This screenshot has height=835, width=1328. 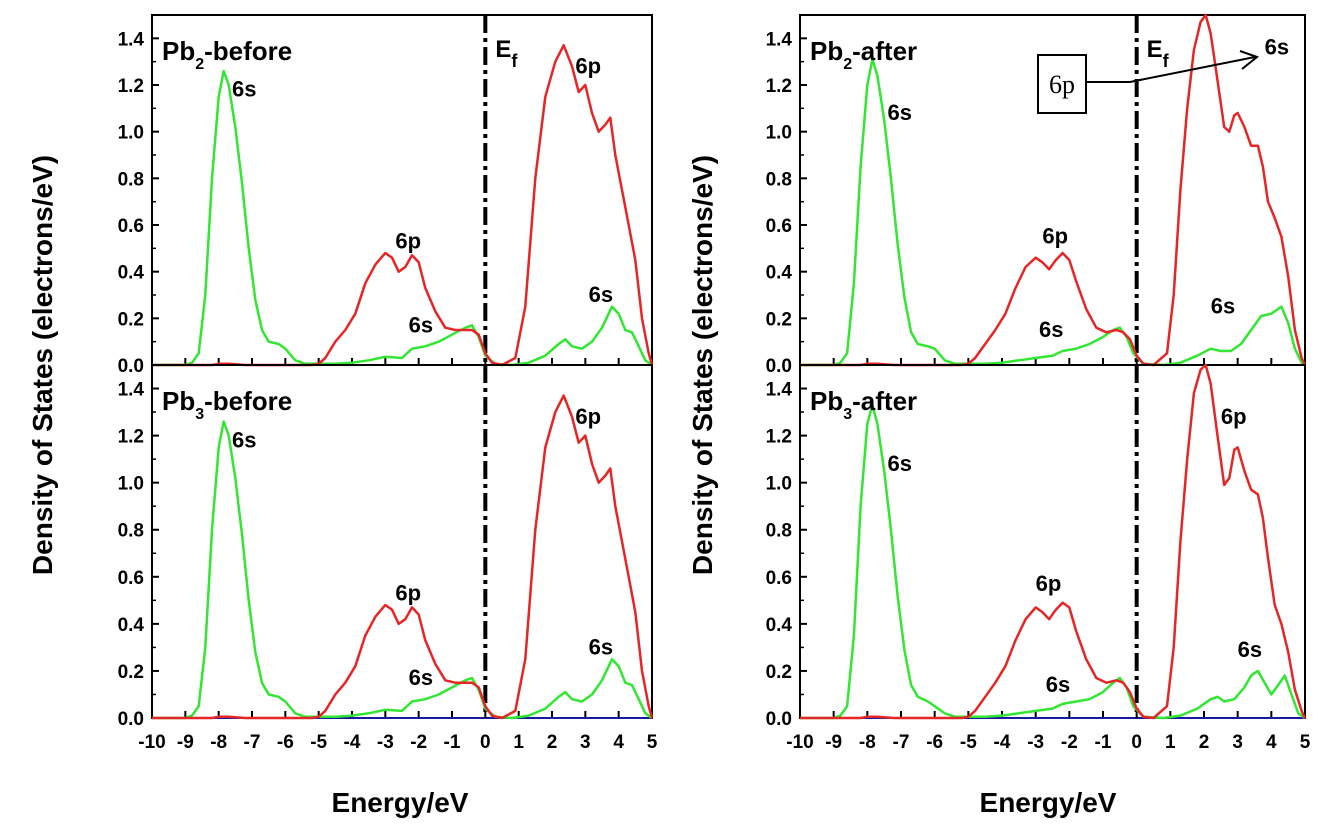 What do you see at coordinates (968, 742) in the screenshot?
I see `x-tick-label: -5` at bounding box center [968, 742].